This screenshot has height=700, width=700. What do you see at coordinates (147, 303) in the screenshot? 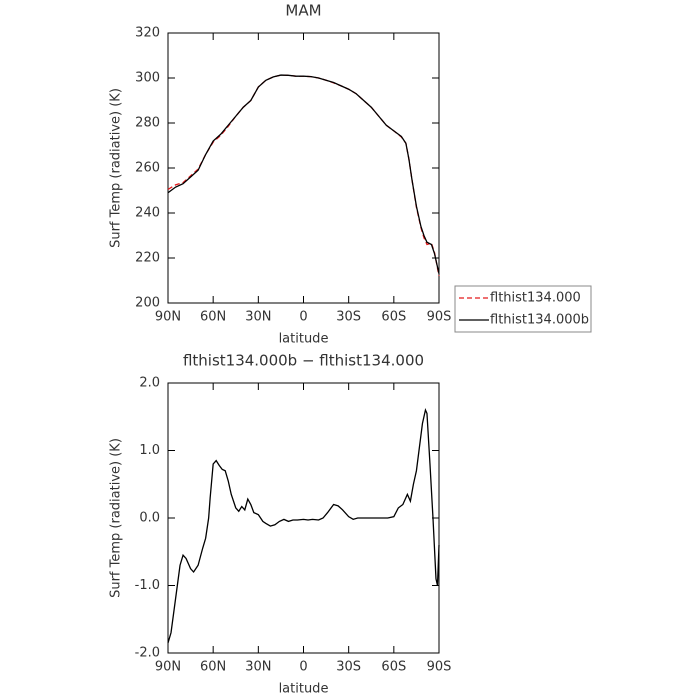
I see `y-tick-label: 200` at bounding box center [147, 303].